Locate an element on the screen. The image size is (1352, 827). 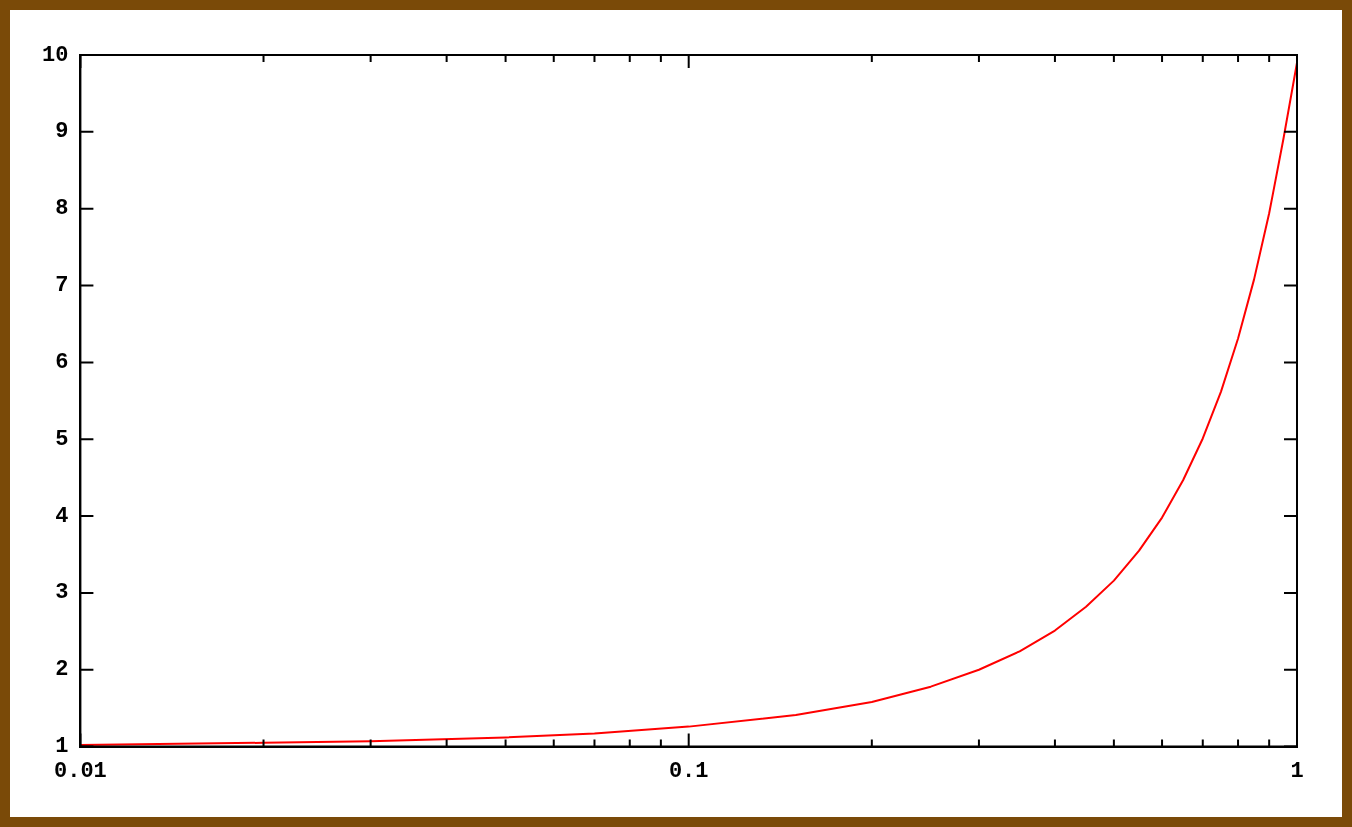
y-tick-label: 10 is located at coordinates (55, 55).